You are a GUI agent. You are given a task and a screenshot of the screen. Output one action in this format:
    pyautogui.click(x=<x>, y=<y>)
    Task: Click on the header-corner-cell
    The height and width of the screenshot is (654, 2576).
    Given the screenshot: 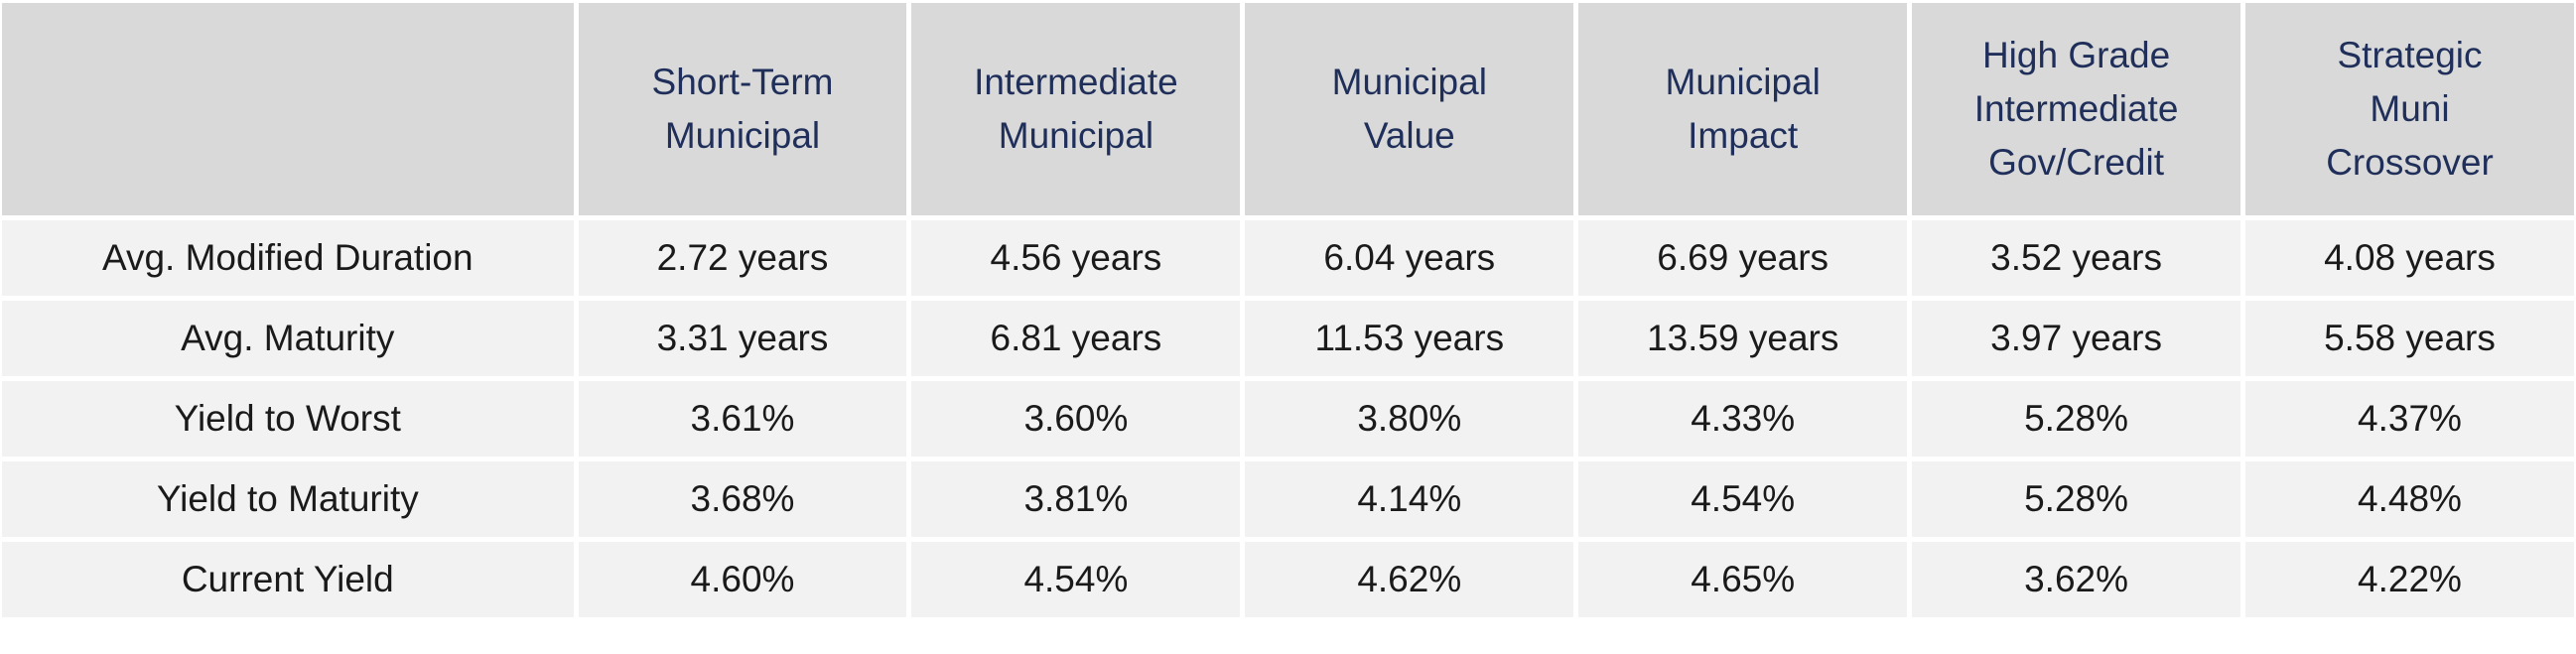 What is the action you would take?
    pyautogui.click(x=288, y=109)
    